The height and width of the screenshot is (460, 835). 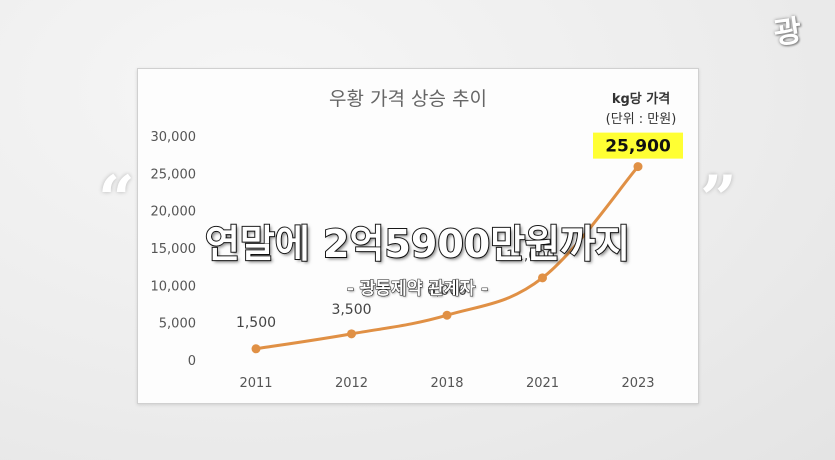 What do you see at coordinates (637, 383) in the screenshot?
I see `x-tick-label: 2023` at bounding box center [637, 383].